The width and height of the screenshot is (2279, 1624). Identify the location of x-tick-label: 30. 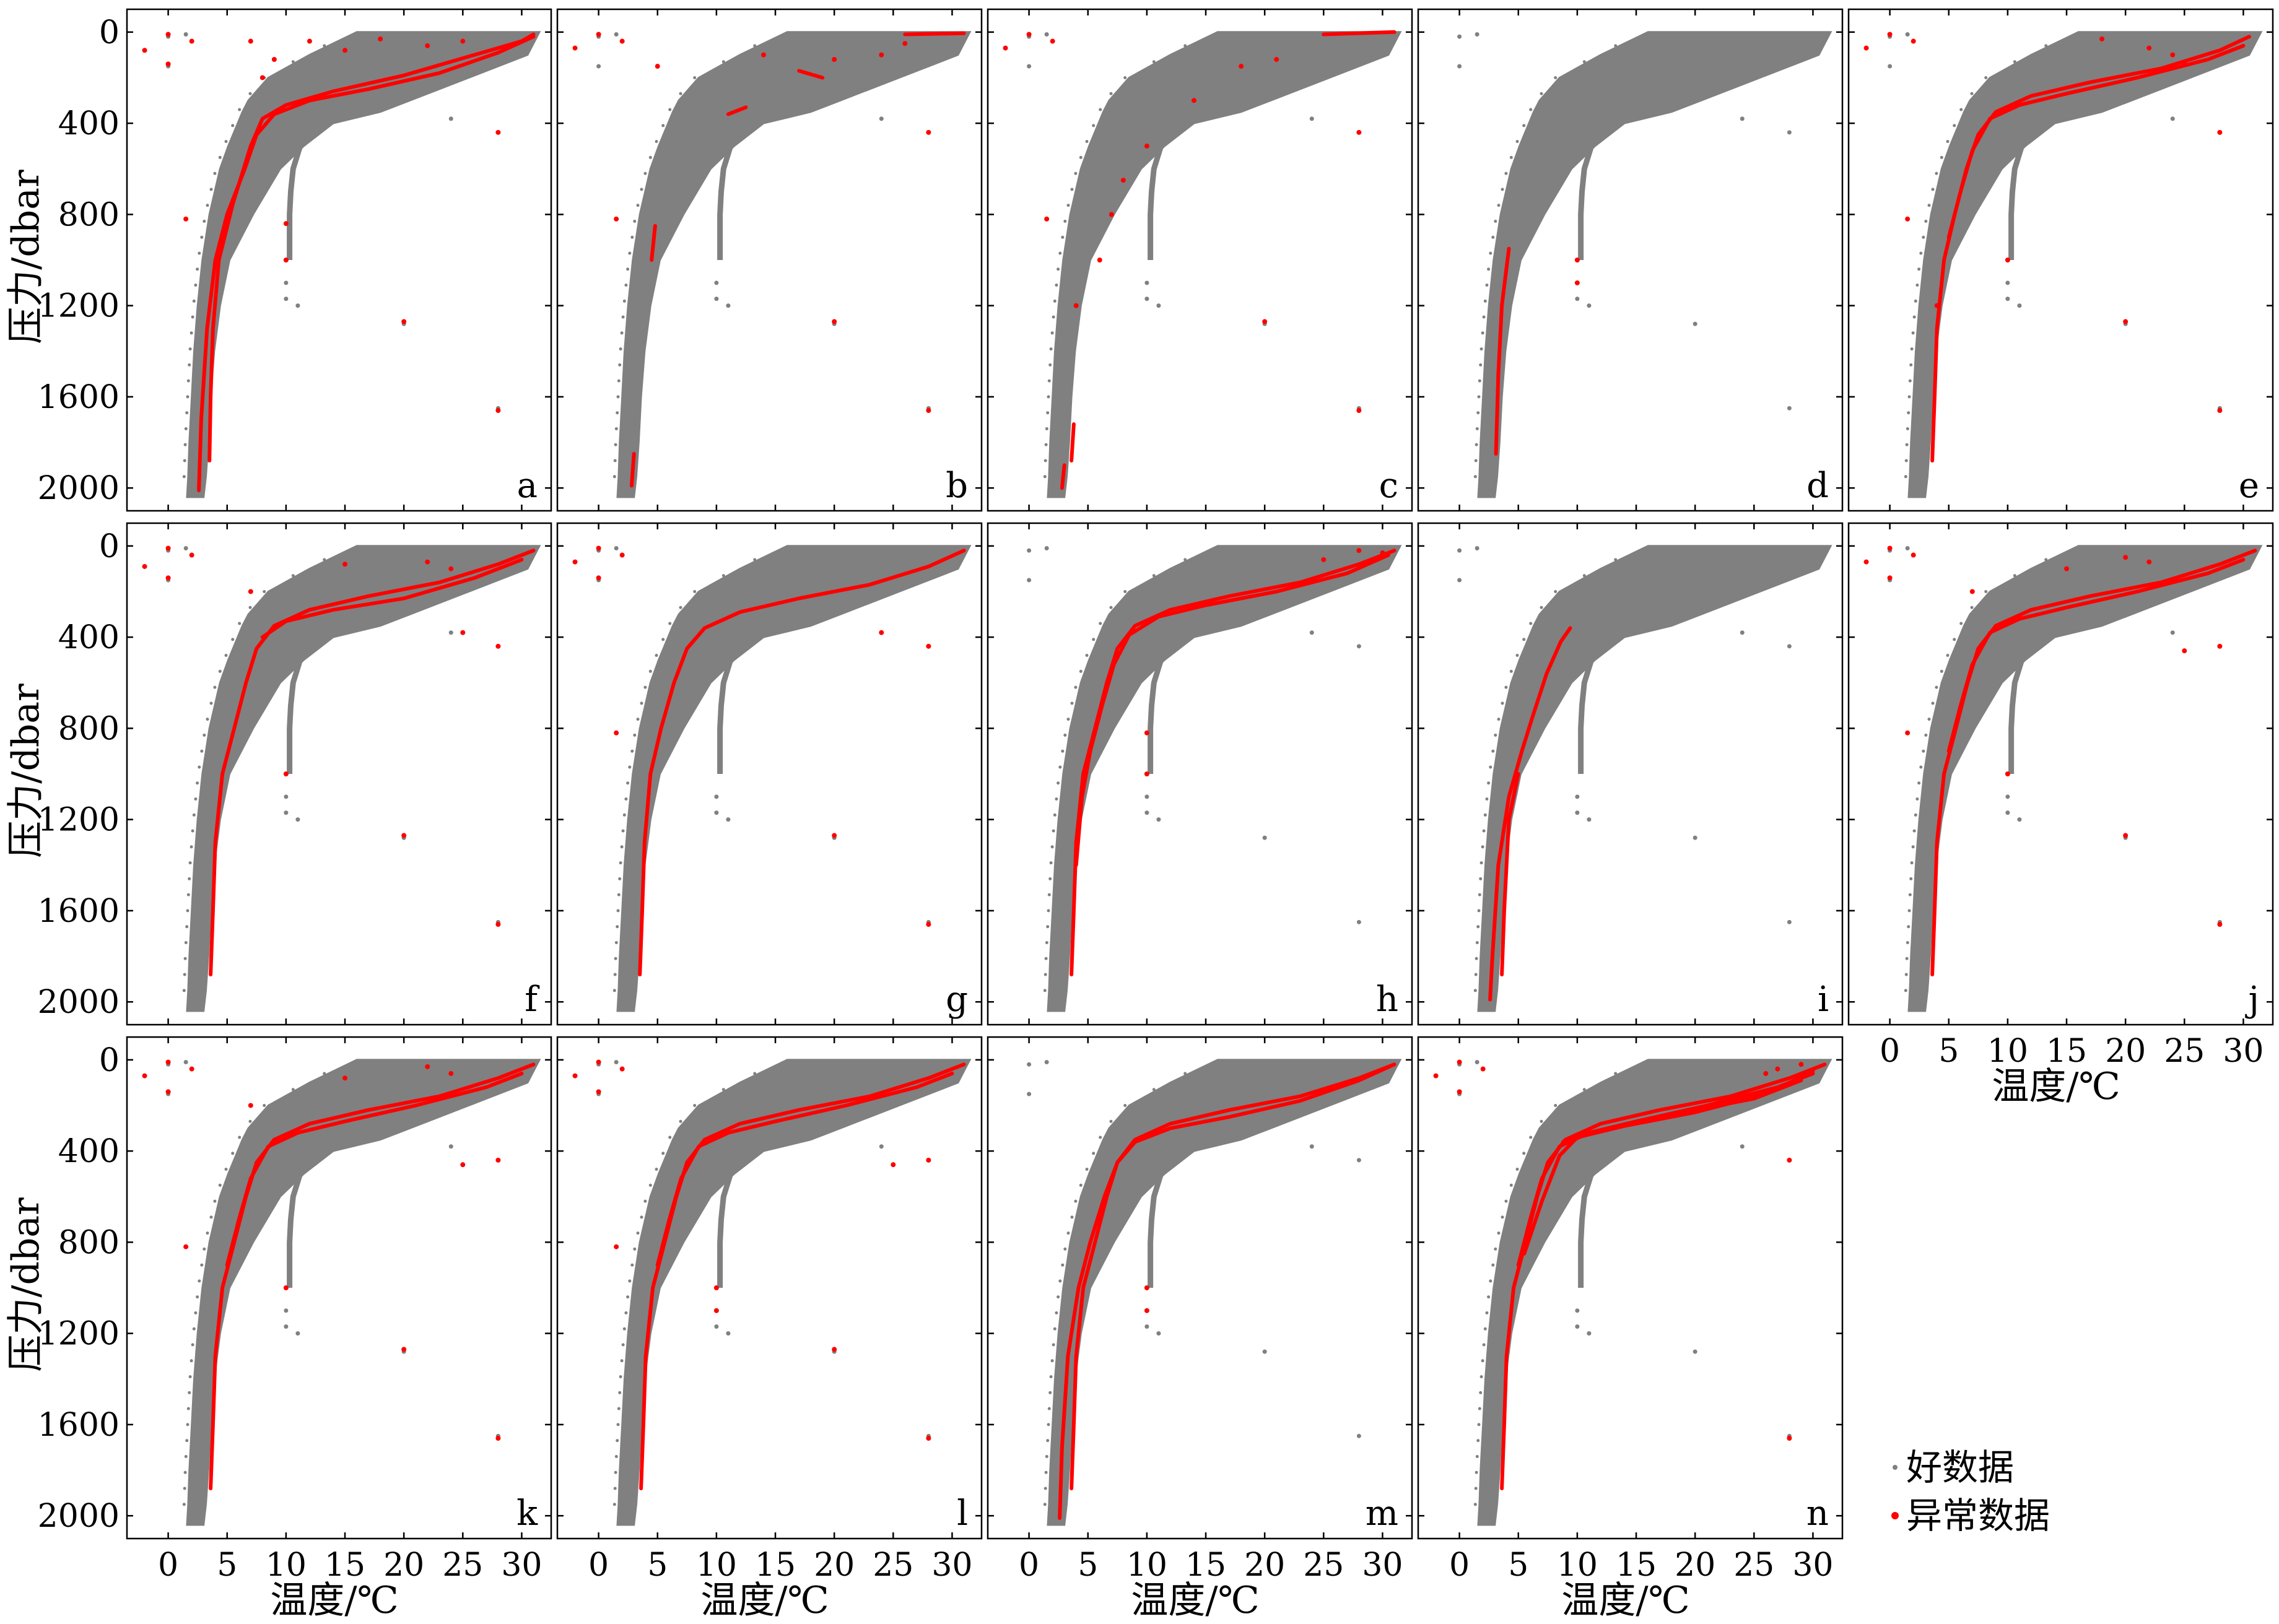
(2243, 1052).